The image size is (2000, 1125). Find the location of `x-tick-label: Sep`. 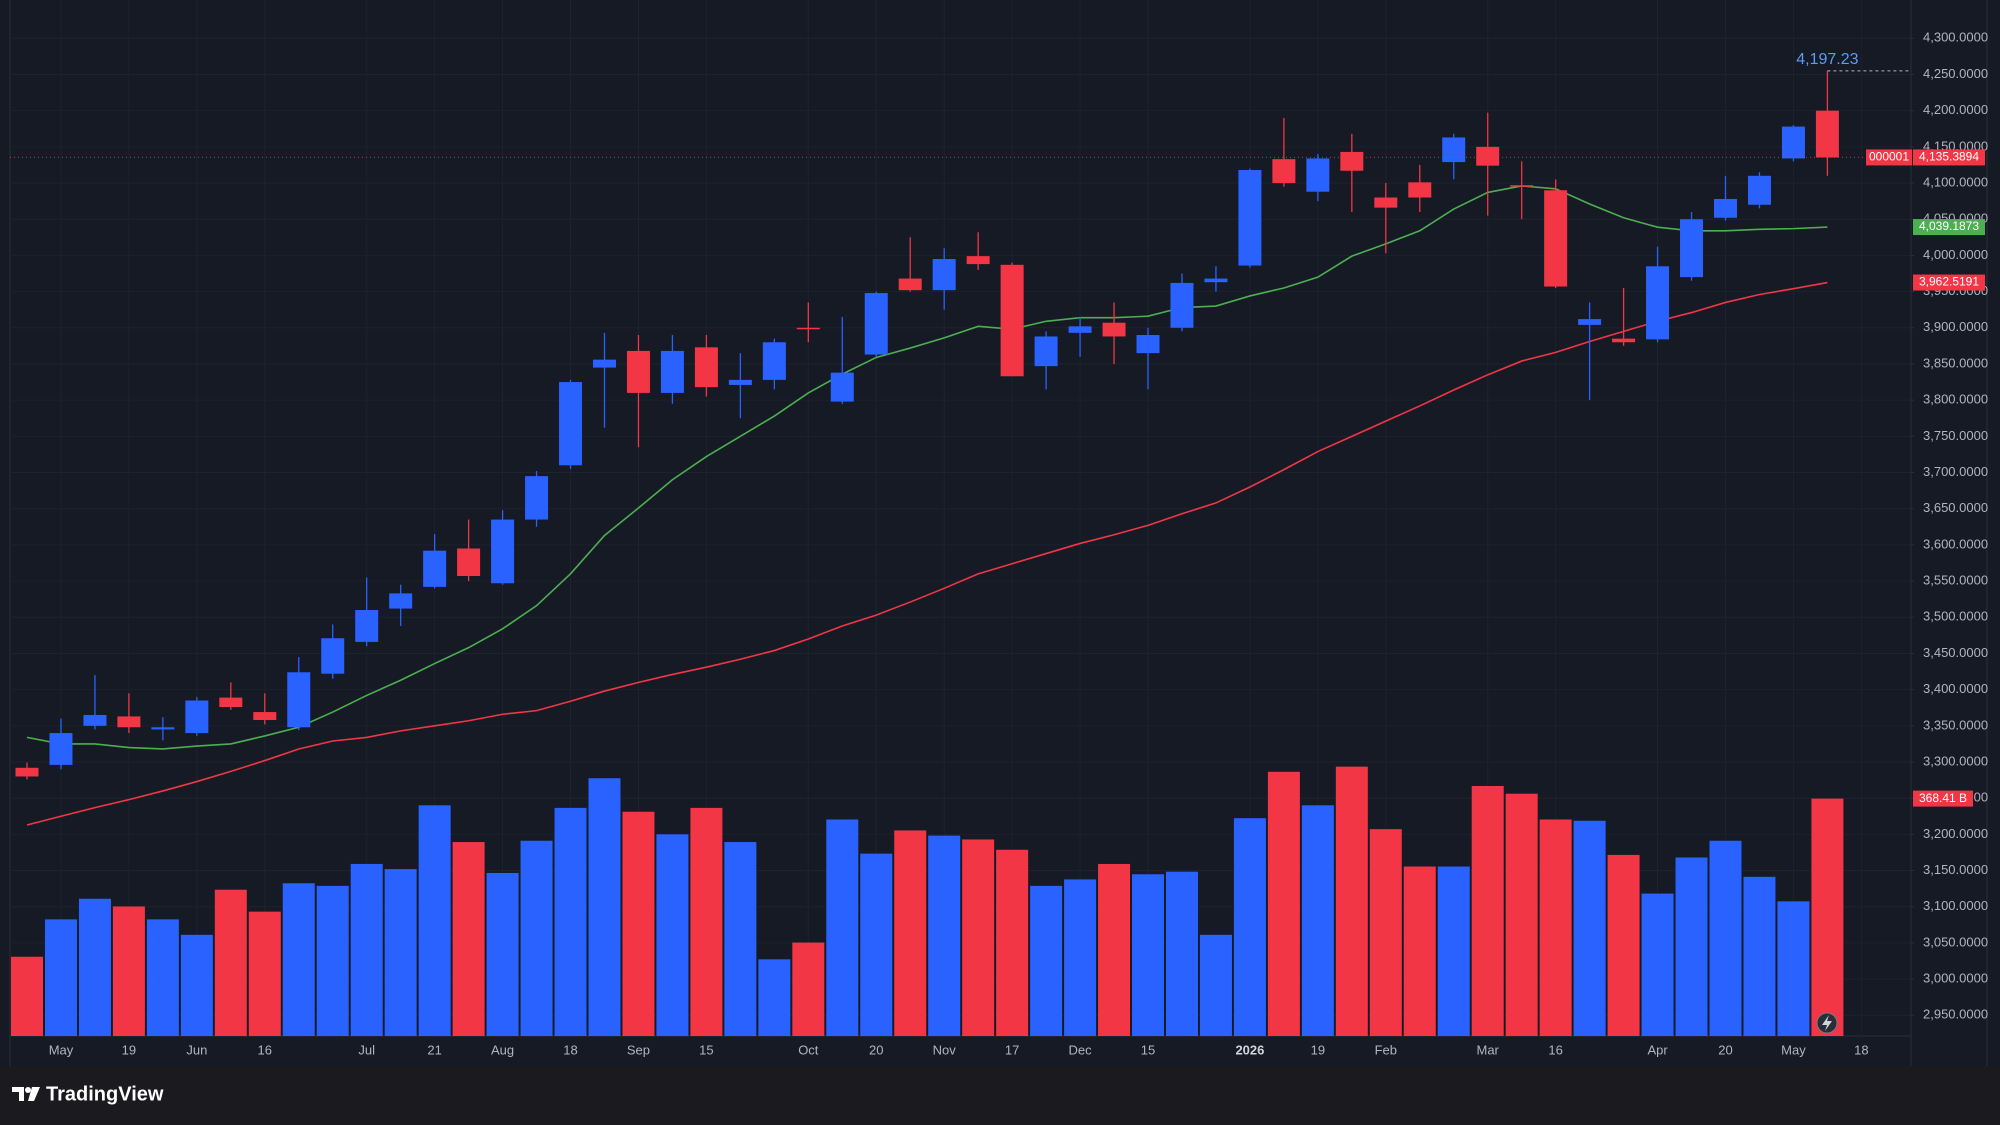

x-tick-label: Sep is located at coordinates (638, 1049).